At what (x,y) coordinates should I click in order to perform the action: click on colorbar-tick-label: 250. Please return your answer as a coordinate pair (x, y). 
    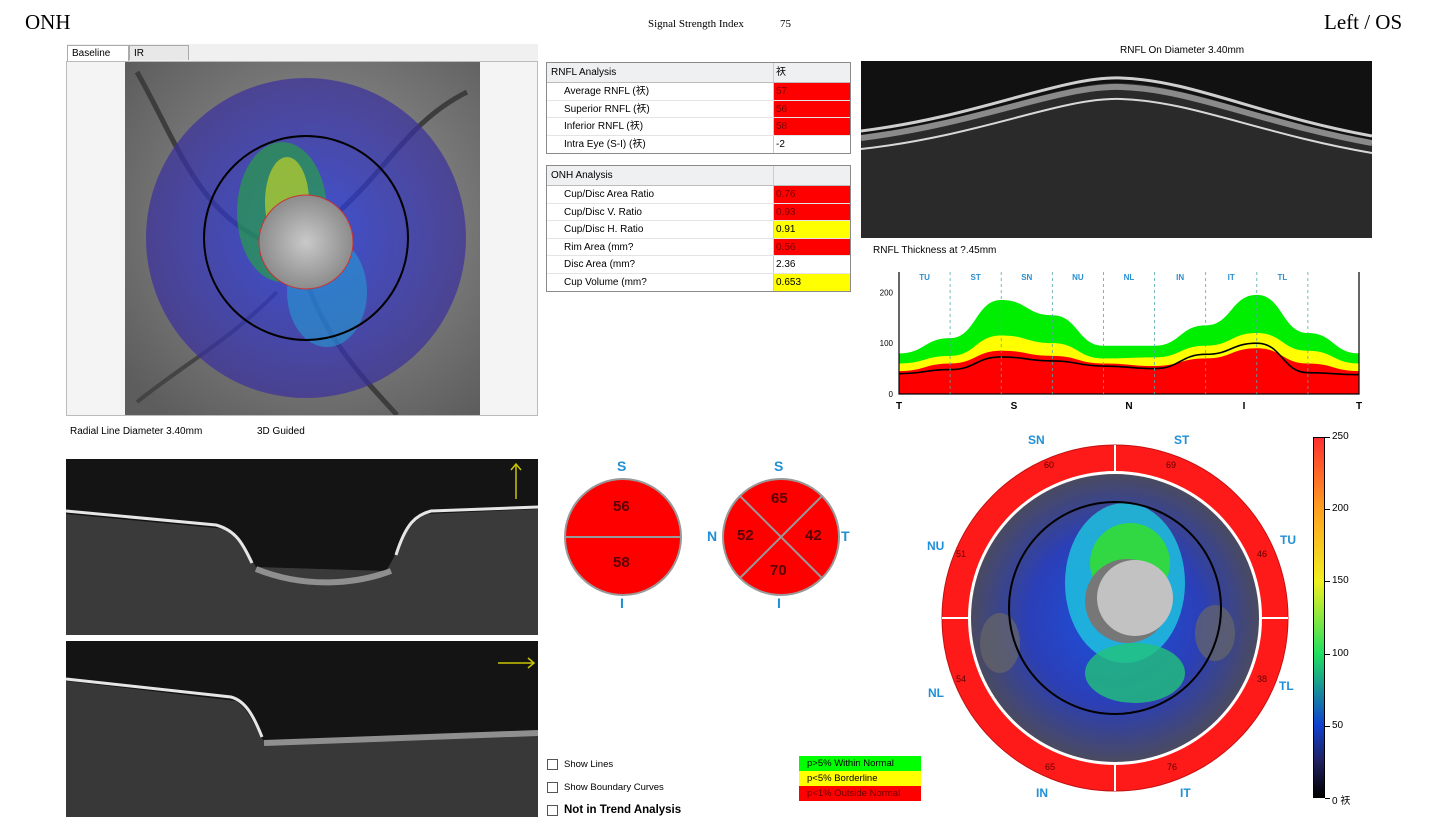
    Looking at the image, I should click on (1340, 436).